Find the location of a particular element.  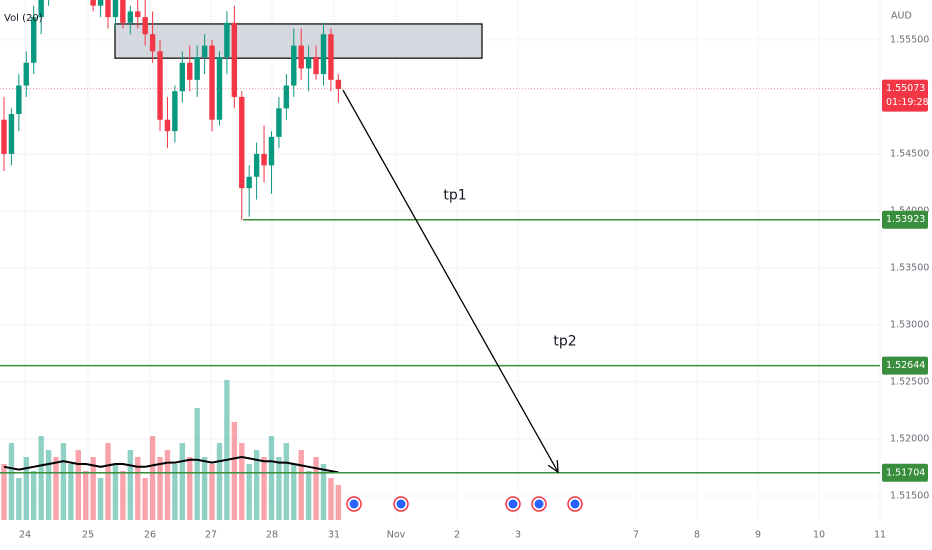

annotation: tp1 is located at coordinates (454, 196).